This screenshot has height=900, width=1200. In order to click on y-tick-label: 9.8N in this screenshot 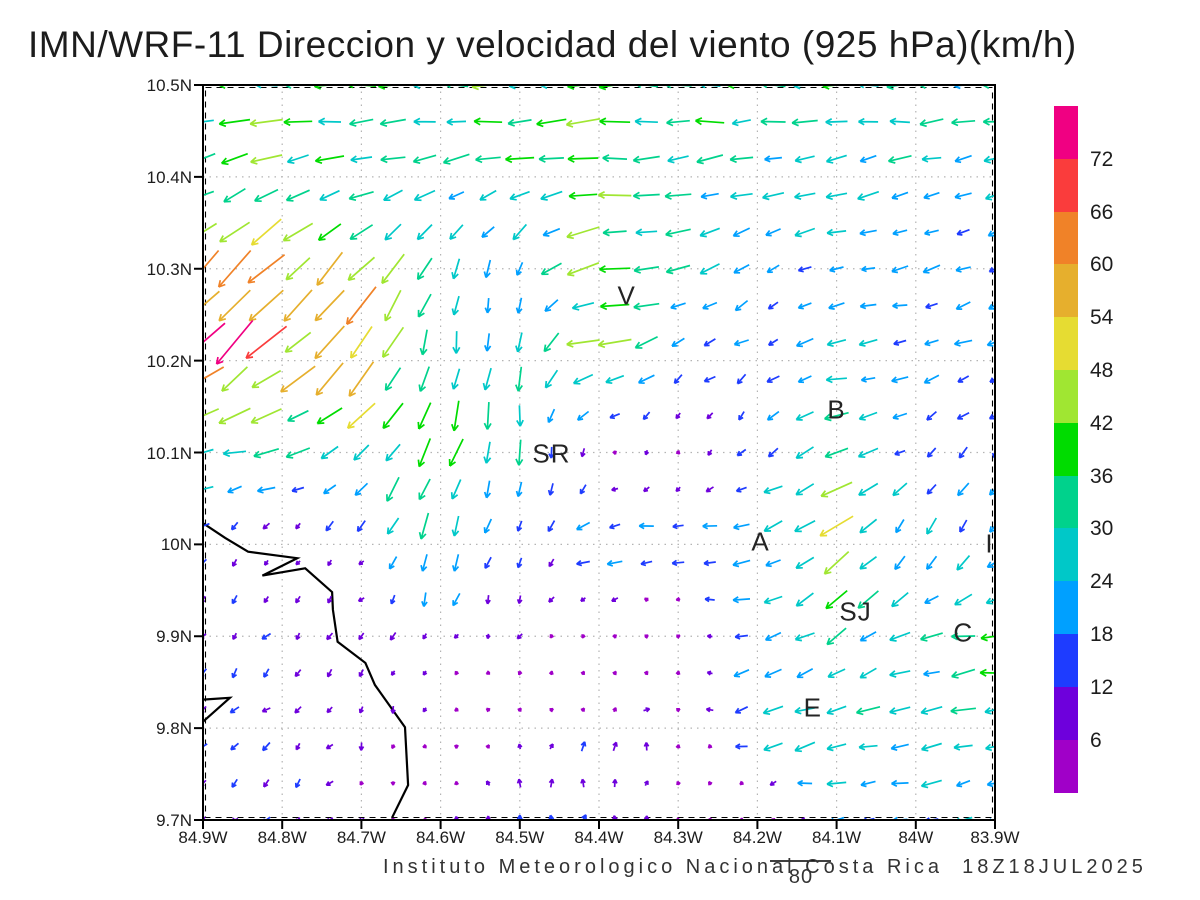, I will do `click(174, 729)`.